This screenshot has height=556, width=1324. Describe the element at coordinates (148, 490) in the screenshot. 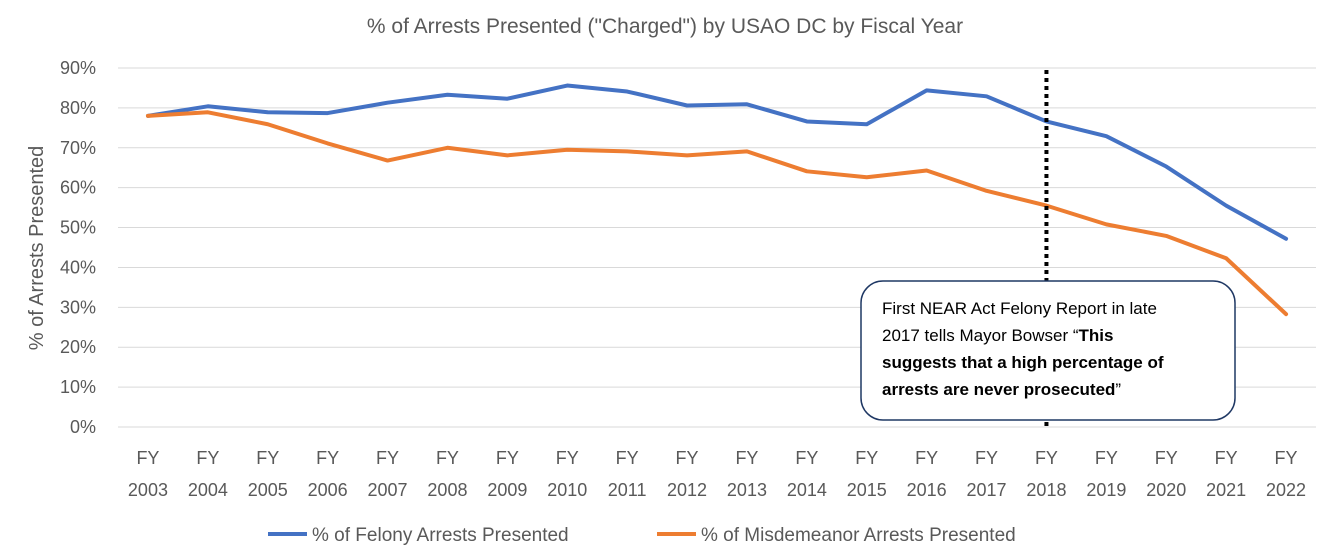

I see `x-tick-label-line2: 2003` at that location.